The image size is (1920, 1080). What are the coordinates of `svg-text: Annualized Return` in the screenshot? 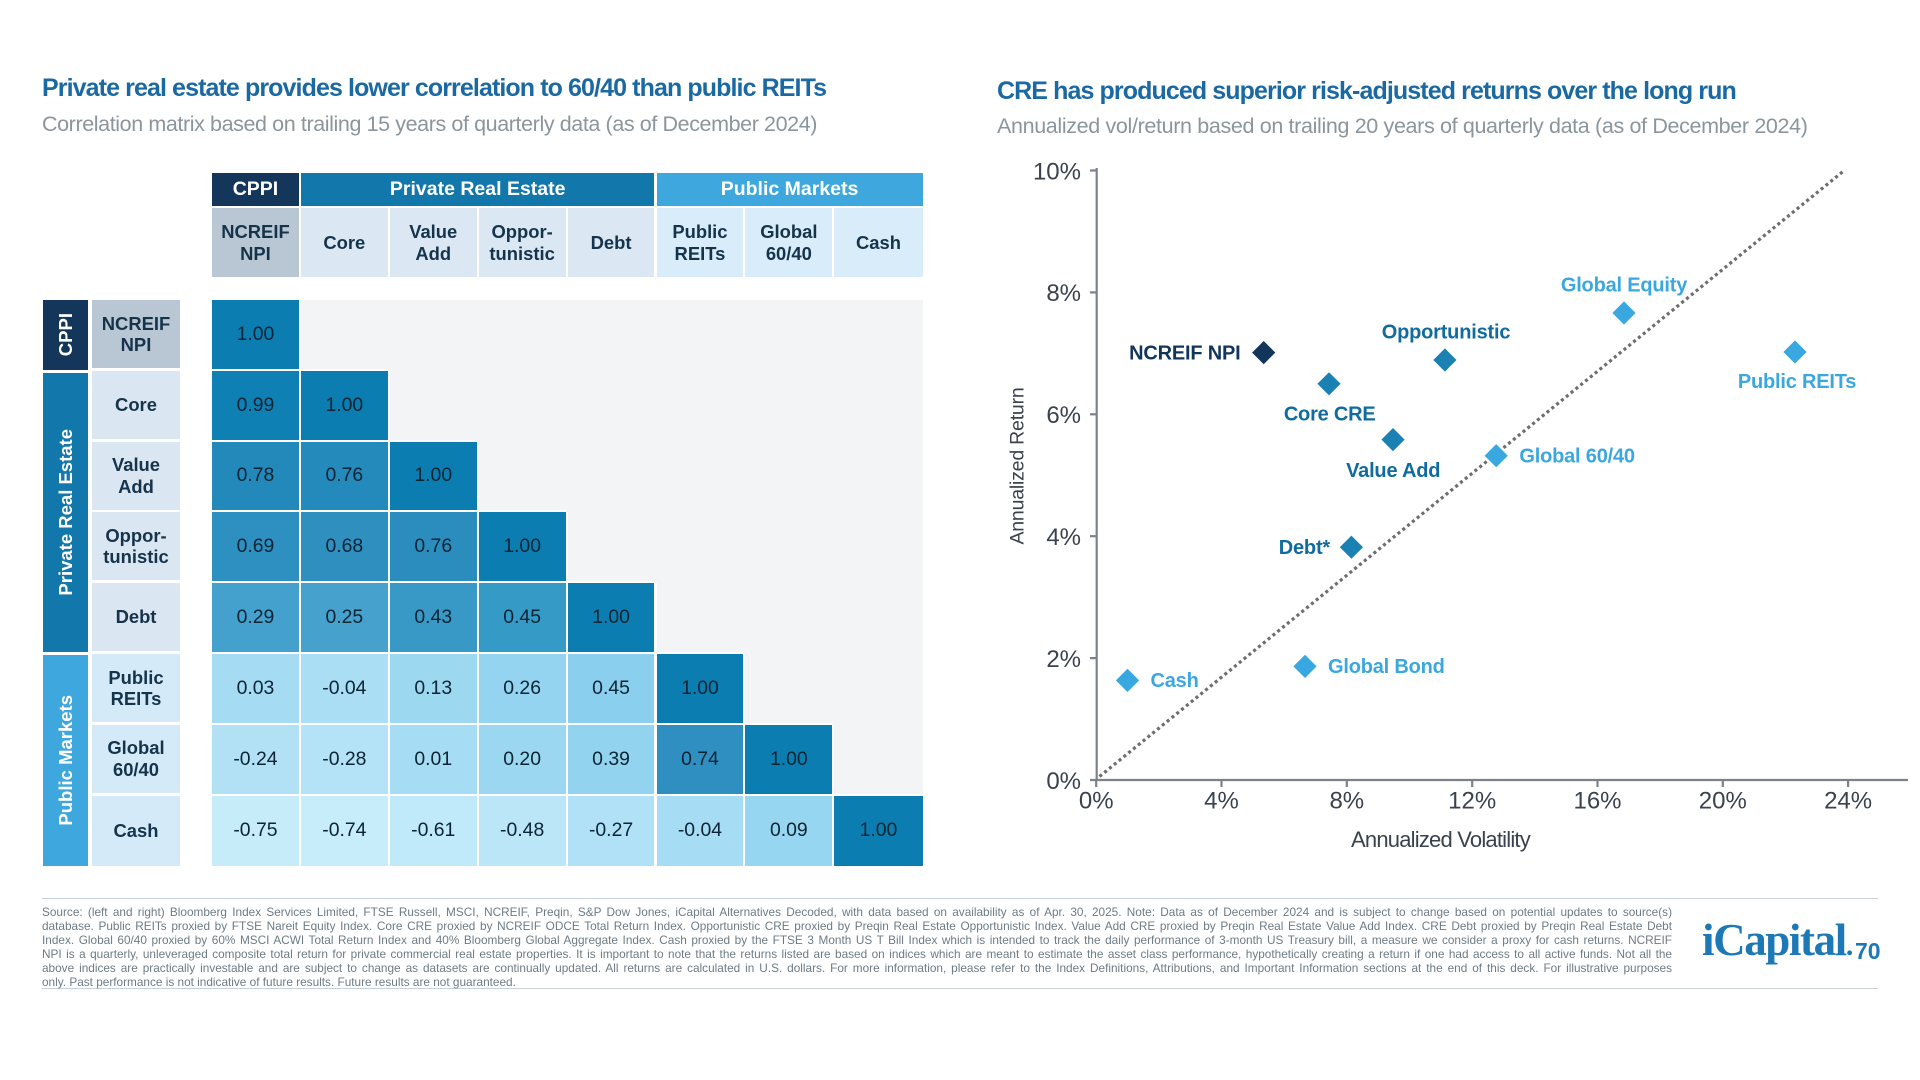 It's located at (1018, 465).